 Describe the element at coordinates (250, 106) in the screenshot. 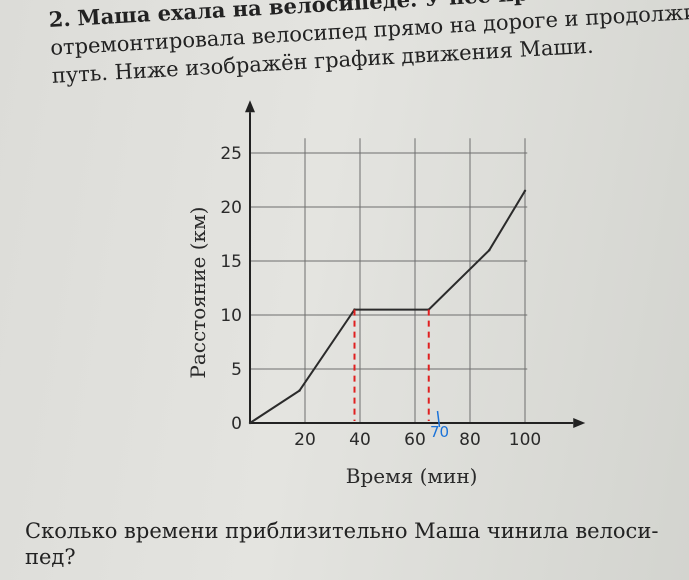

I see `y-axis-arrow` at that location.